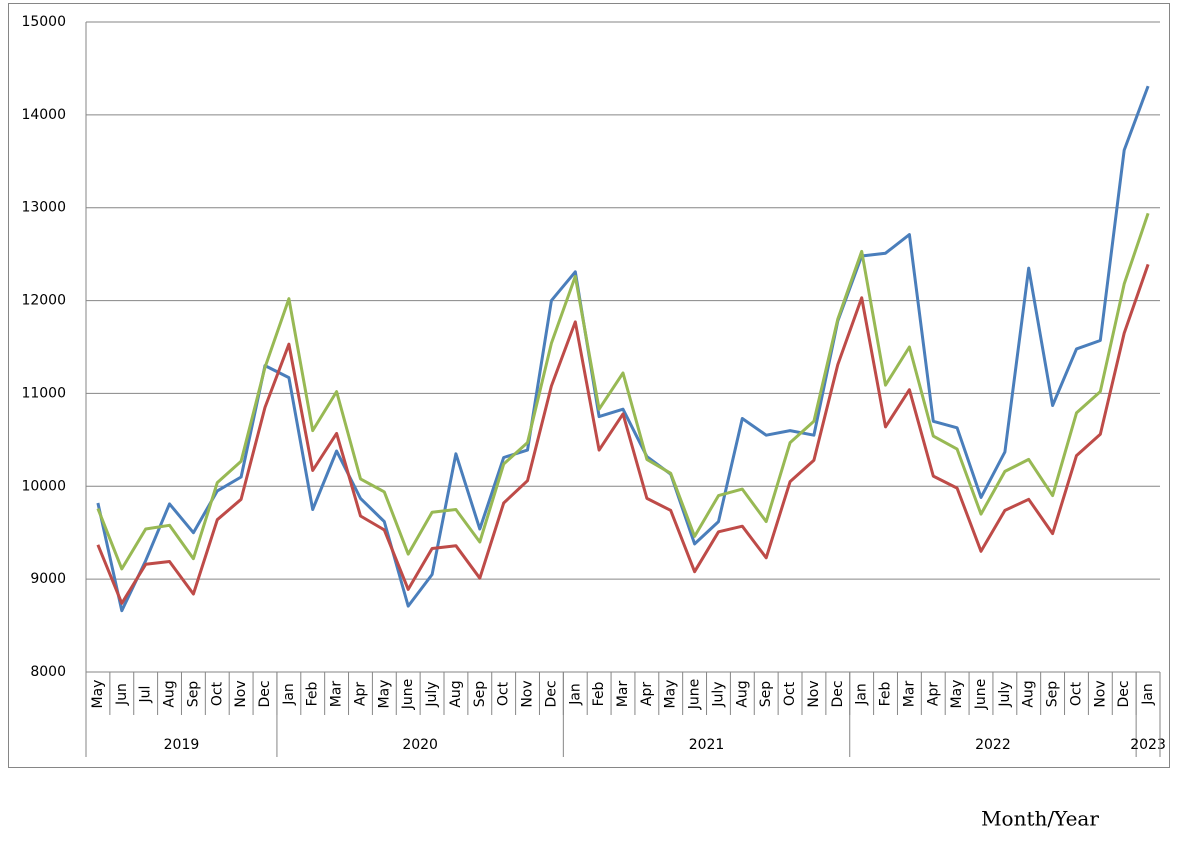 The height and width of the screenshot is (861, 1177). What do you see at coordinates (1148, 745) in the screenshot?
I see `year-label: 2023` at bounding box center [1148, 745].